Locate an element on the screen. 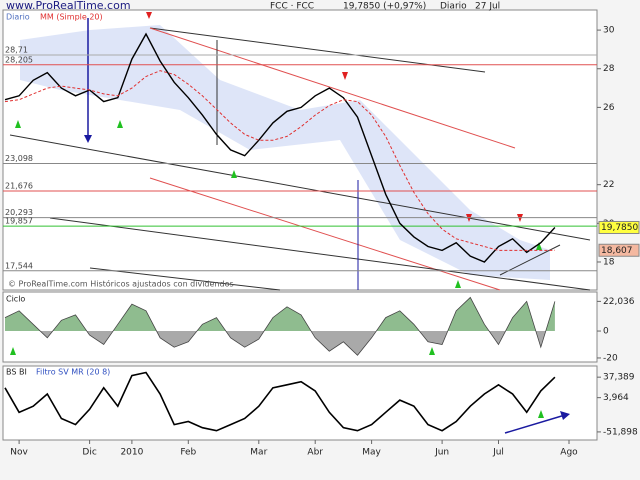 The height and width of the screenshot is (480, 640). legend: BS BI is located at coordinates (16, 372).